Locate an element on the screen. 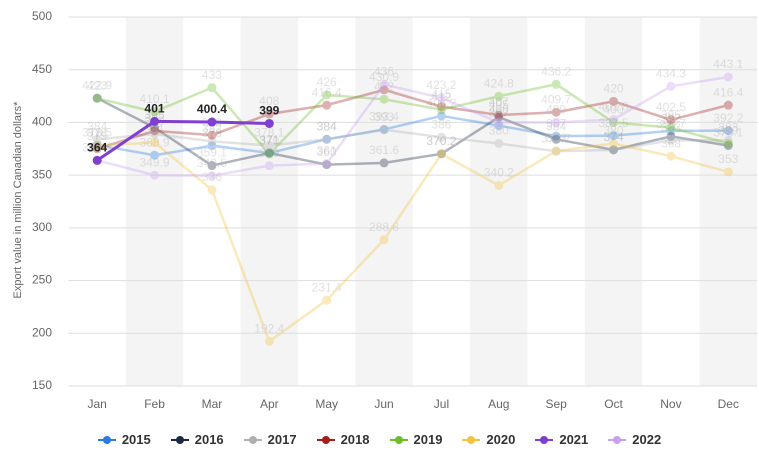 This screenshot has width=759, height=455. legend-item: 2019 is located at coordinates (415, 439).